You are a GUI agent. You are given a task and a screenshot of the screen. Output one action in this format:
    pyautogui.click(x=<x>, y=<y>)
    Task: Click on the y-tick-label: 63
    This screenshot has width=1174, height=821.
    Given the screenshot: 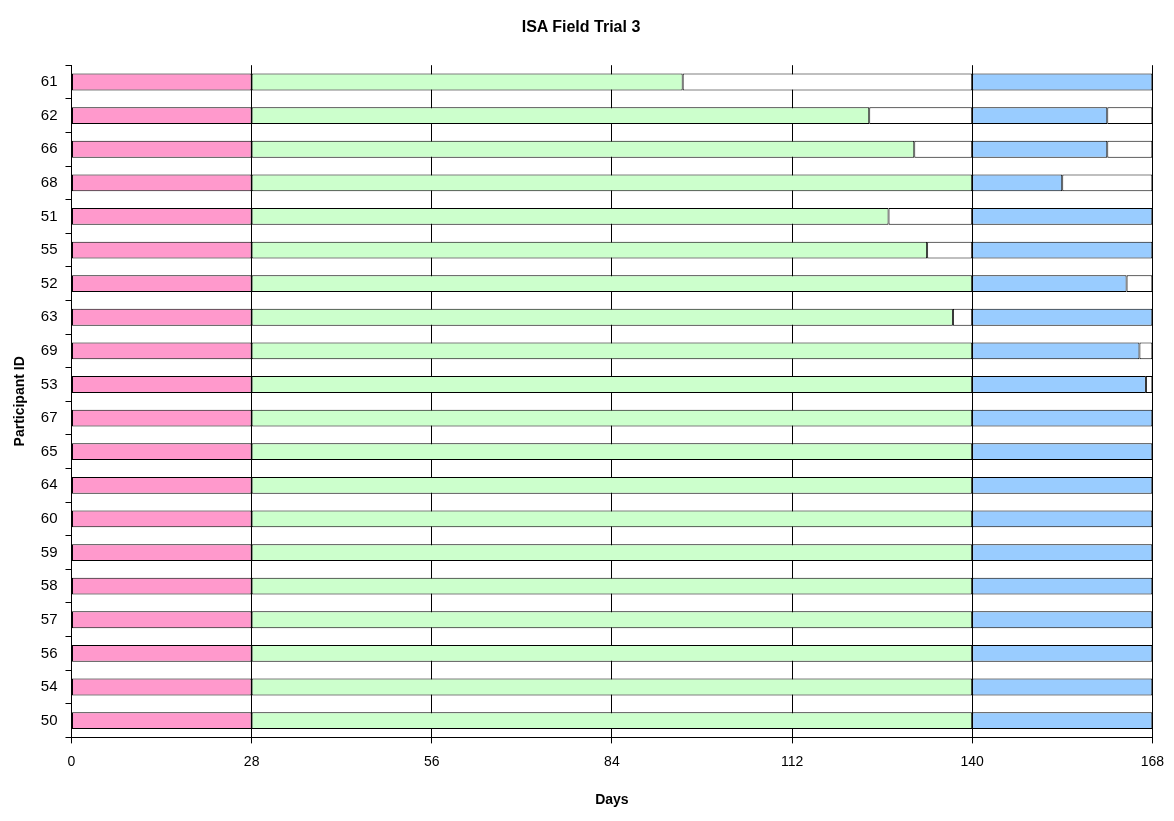 What is the action you would take?
    pyautogui.click(x=49, y=316)
    